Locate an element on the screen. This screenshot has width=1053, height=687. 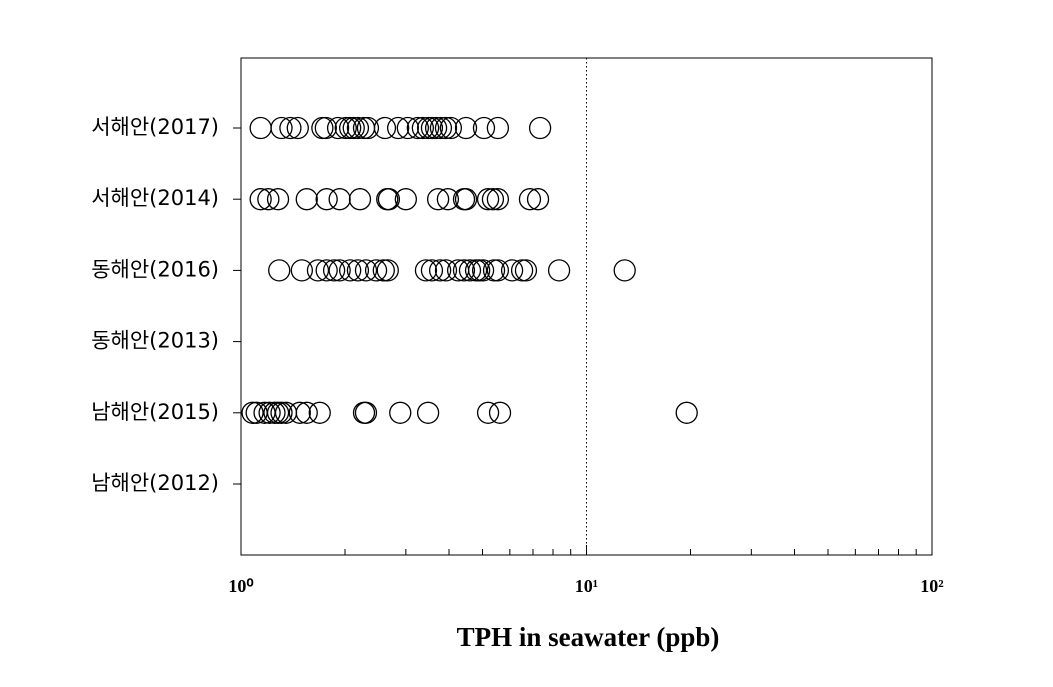
y-tick-label: 남해안(2015) is located at coordinates (155, 412).